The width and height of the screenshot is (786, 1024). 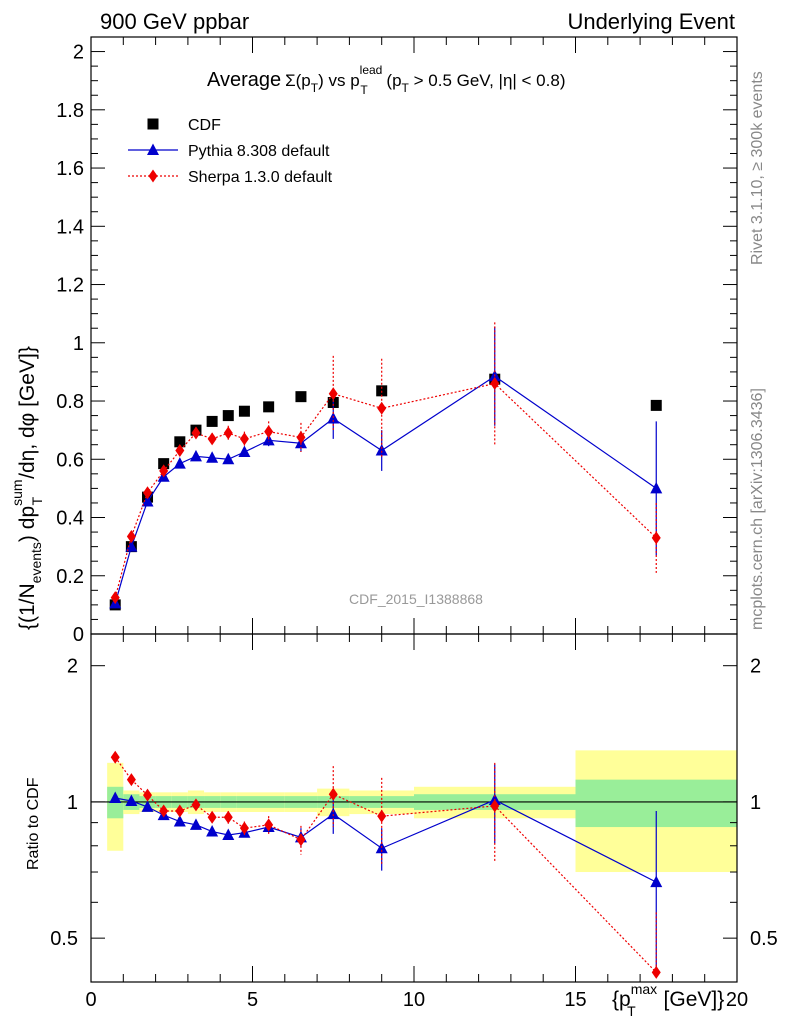 What do you see at coordinates (252, 1000) in the screenshot?
I see `xtick-label: 5` at bounding box center [252, 1000].